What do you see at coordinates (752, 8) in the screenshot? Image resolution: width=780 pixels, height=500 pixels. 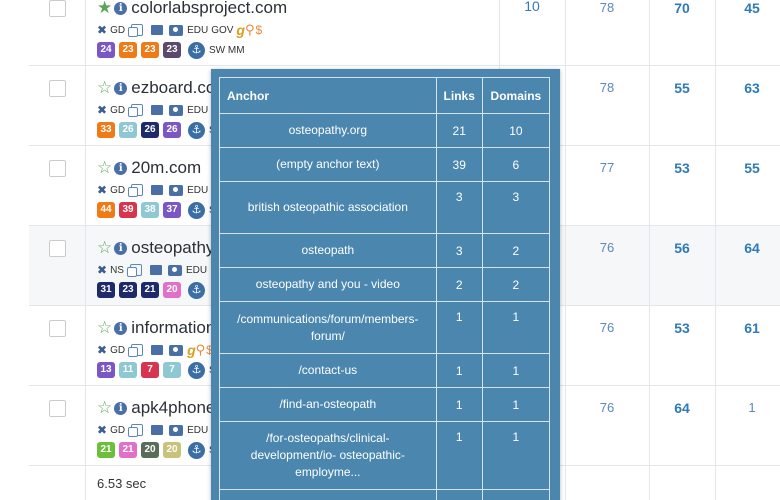 I see `metric-value: 45` at bounding box center [752, 8].